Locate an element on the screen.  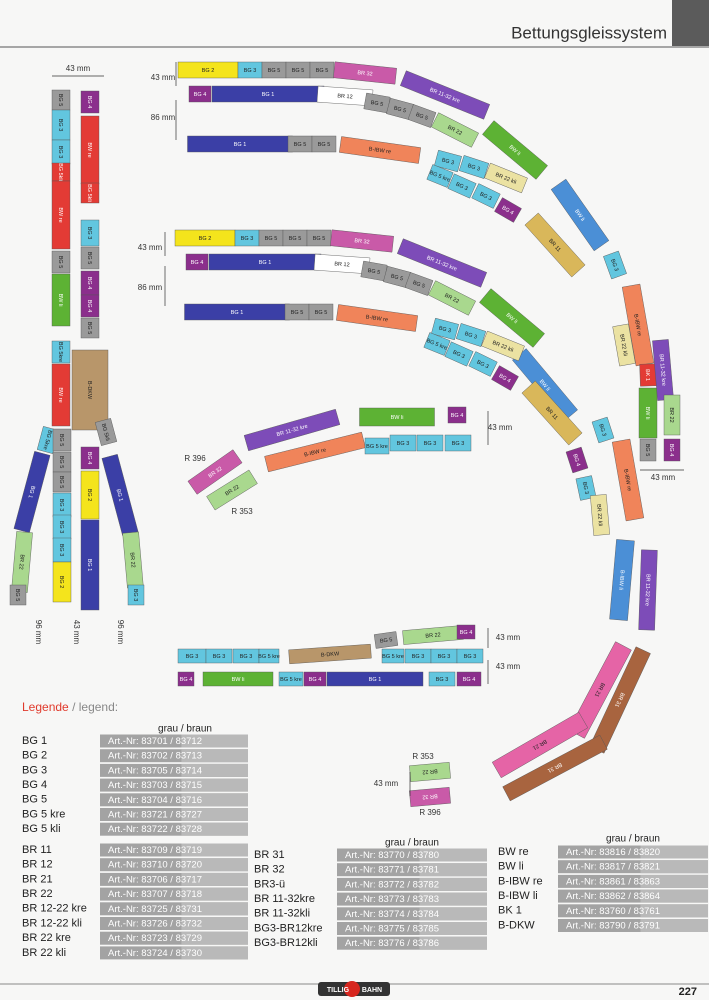
legend-item-name: BK 1 is located at coordinates (510, 911).